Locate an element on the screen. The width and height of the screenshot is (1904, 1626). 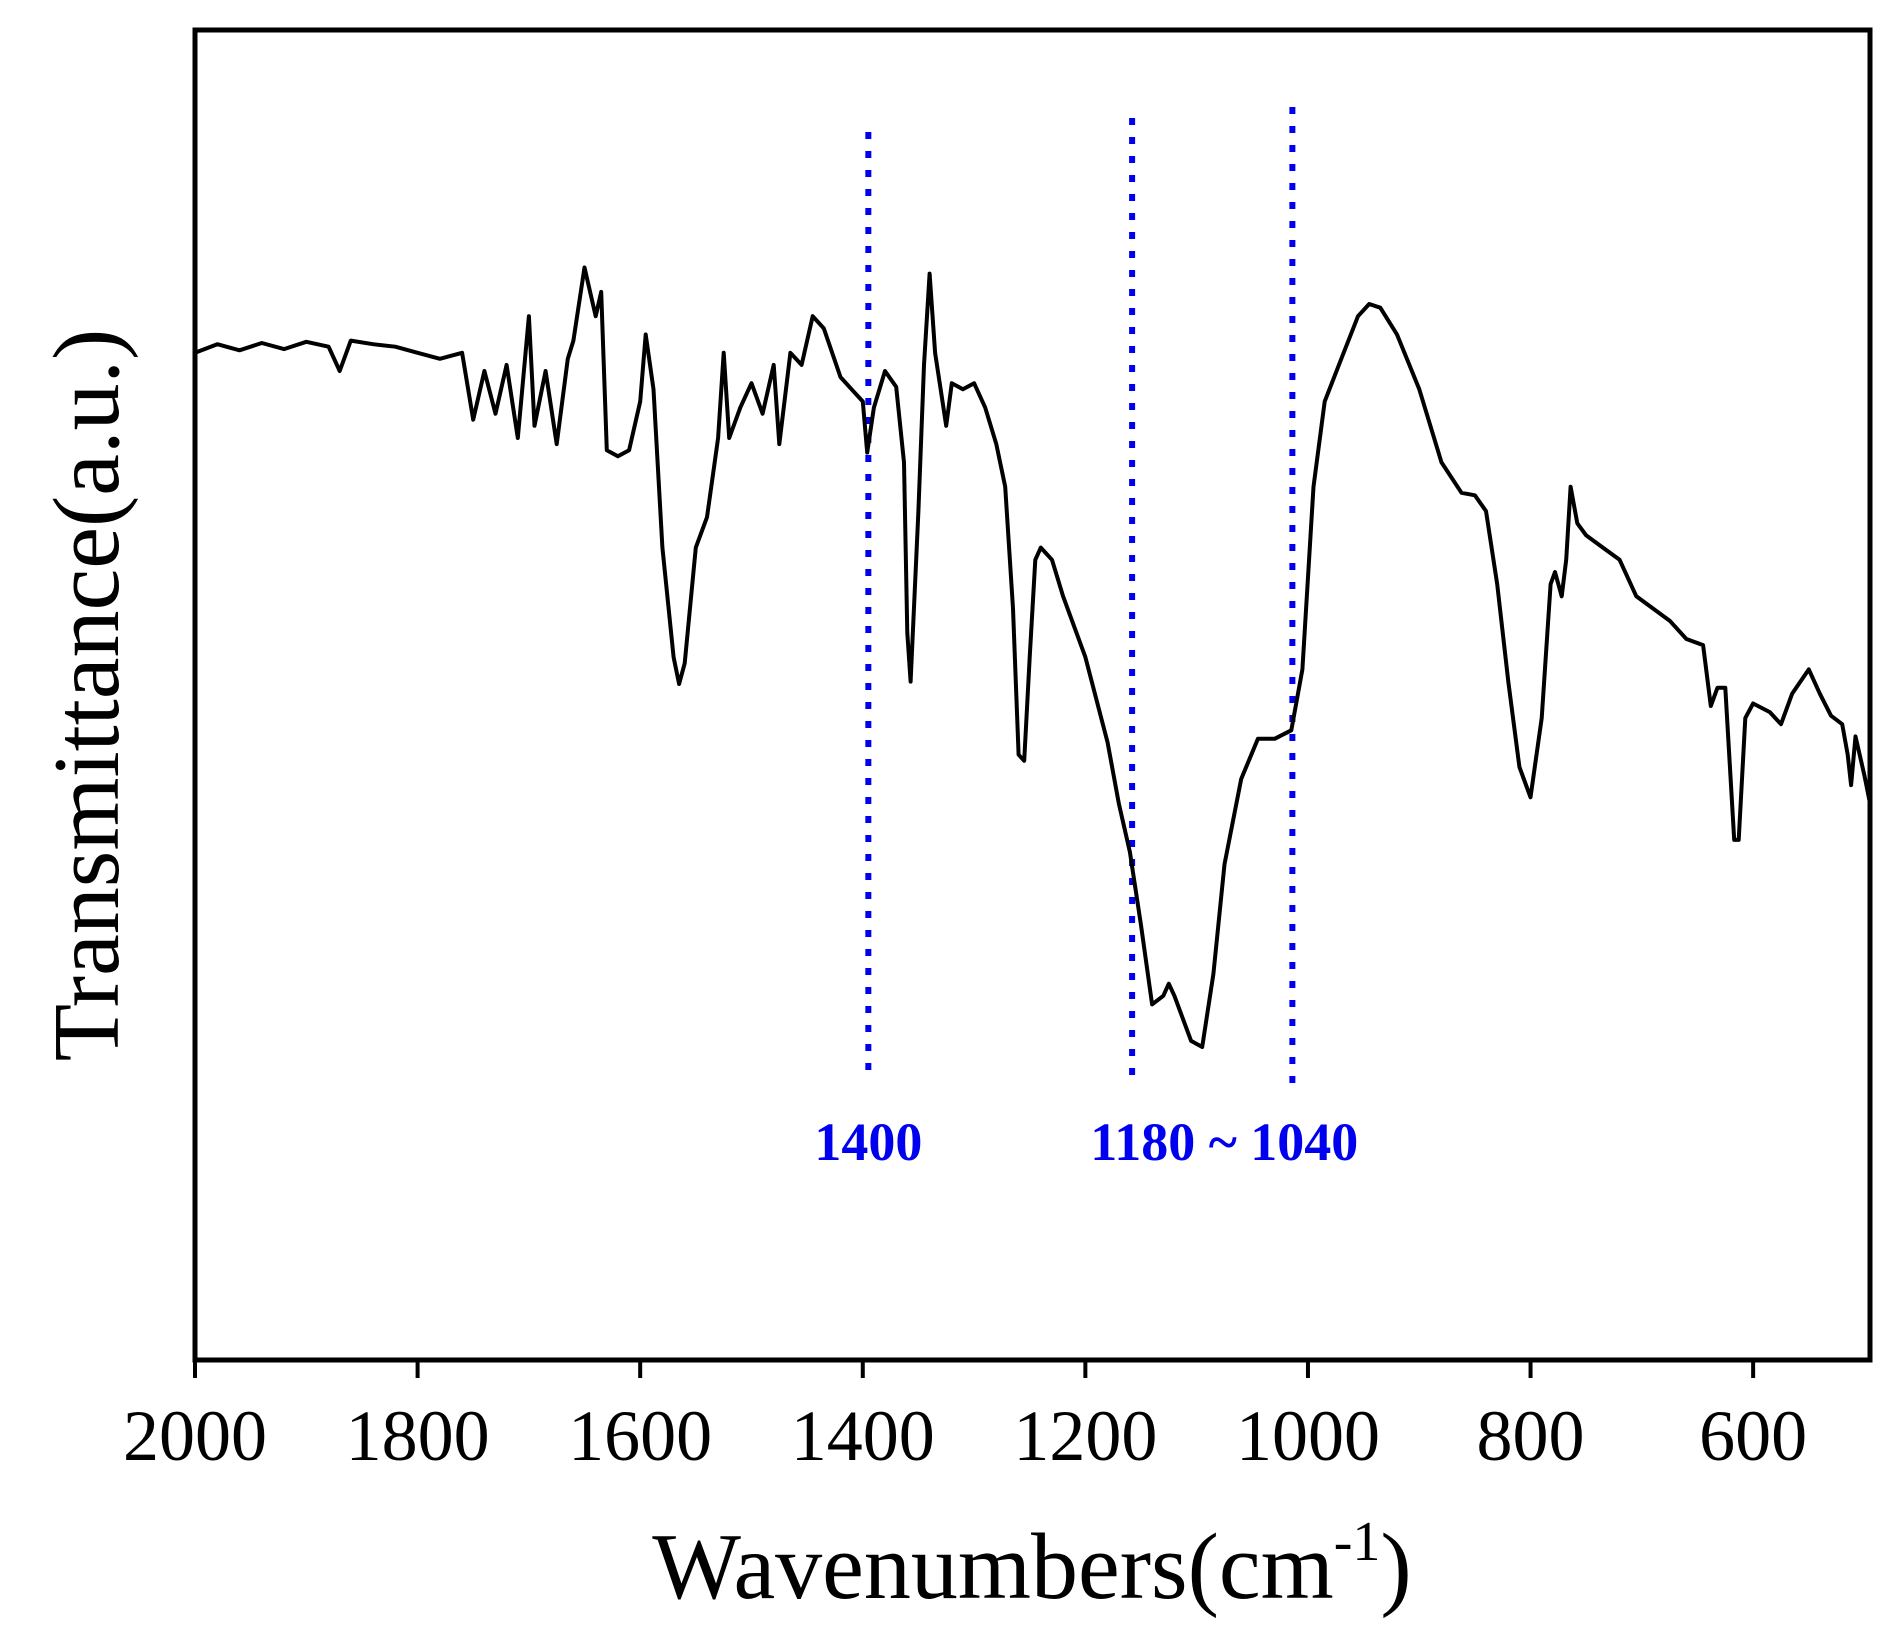
x-tick-label: 2000 is located at coordinates (195, 1436).